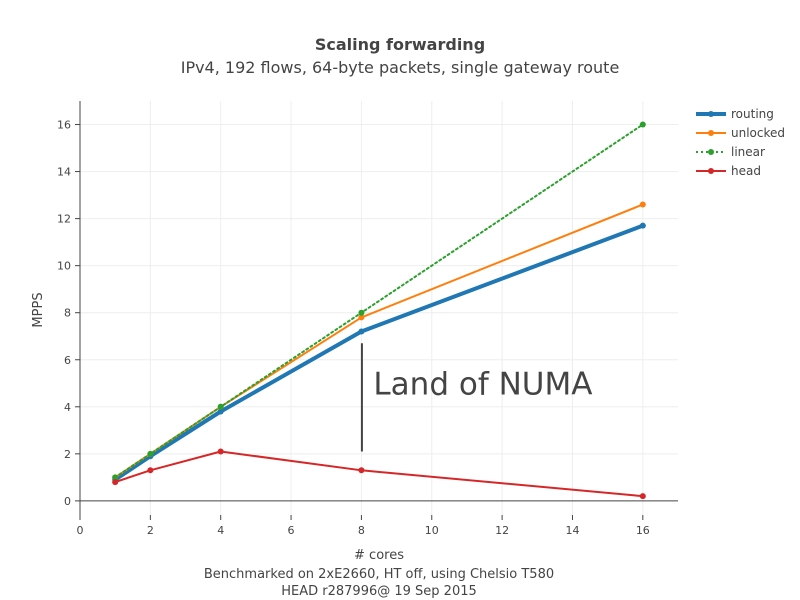  What do you see at coordinates (711, 171) in the screenshot?
I see `legend-marker-head` at bounding box center [711, 171].